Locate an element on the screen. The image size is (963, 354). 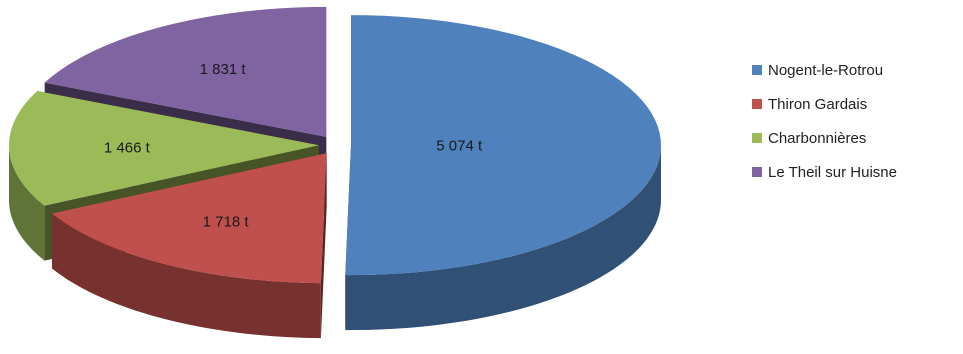
legend-label-thiron-gardais: Thiron Gardais is located at coordinates (818, 104).